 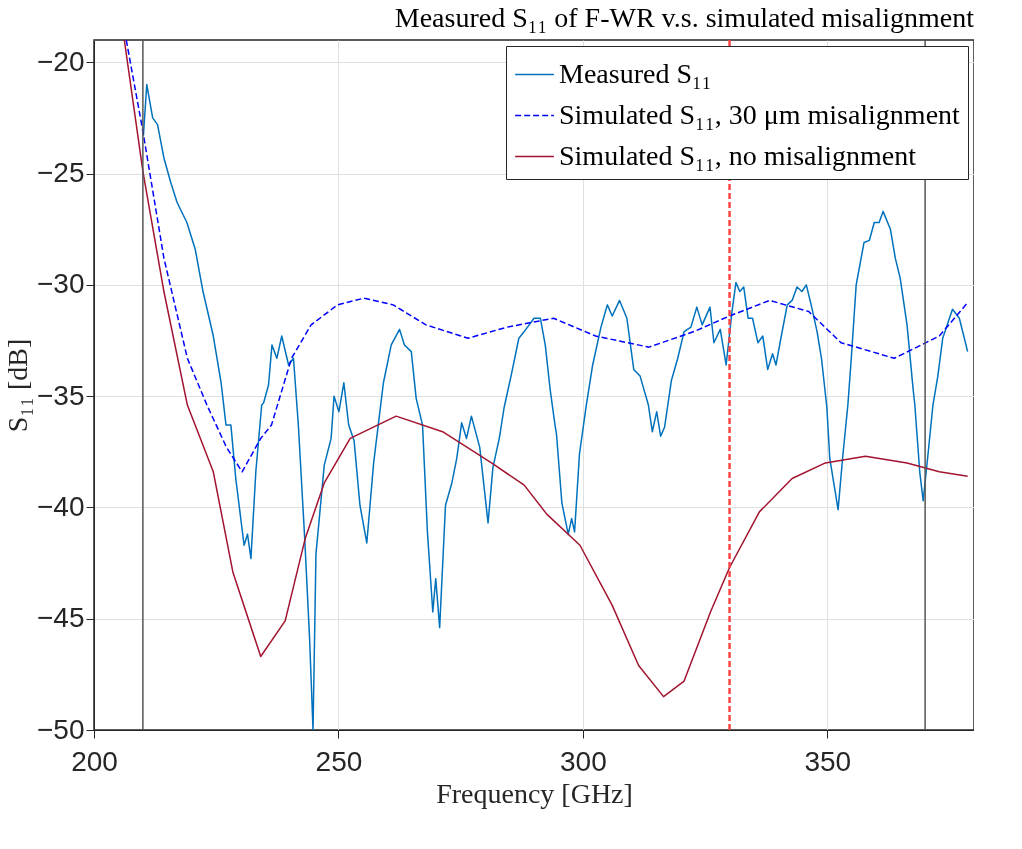 I want to click on legend-label: Simulated S₁₁, 30 μm misalignment, so click(x=760, y=114).